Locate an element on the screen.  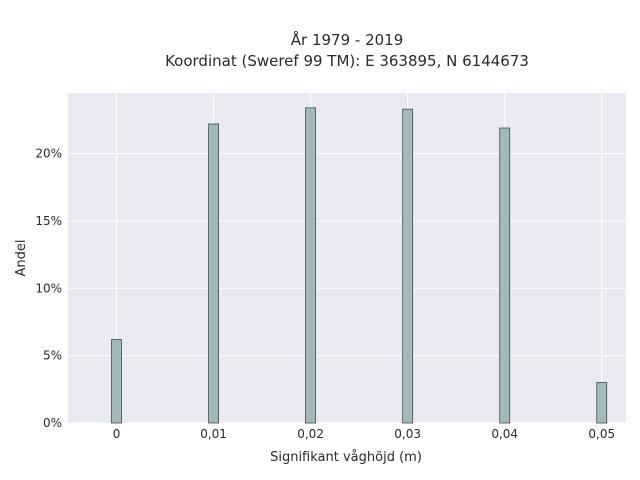
x-tick-label-4: 0,04 is located at coordinates (504, 434).